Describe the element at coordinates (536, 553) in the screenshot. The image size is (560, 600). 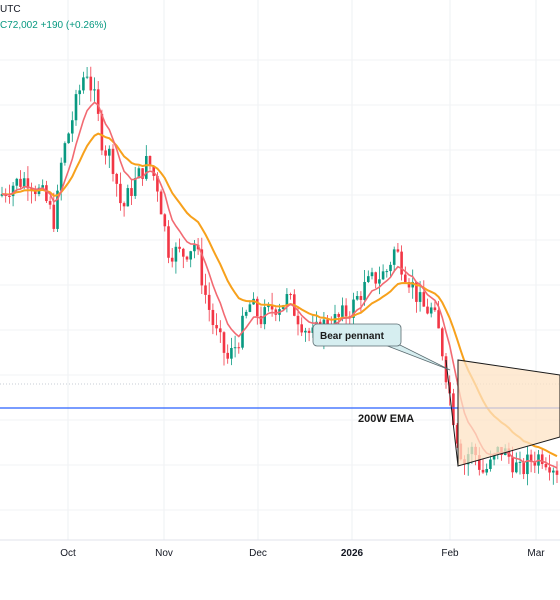
I see `x-tick-label: Mar` at that location.